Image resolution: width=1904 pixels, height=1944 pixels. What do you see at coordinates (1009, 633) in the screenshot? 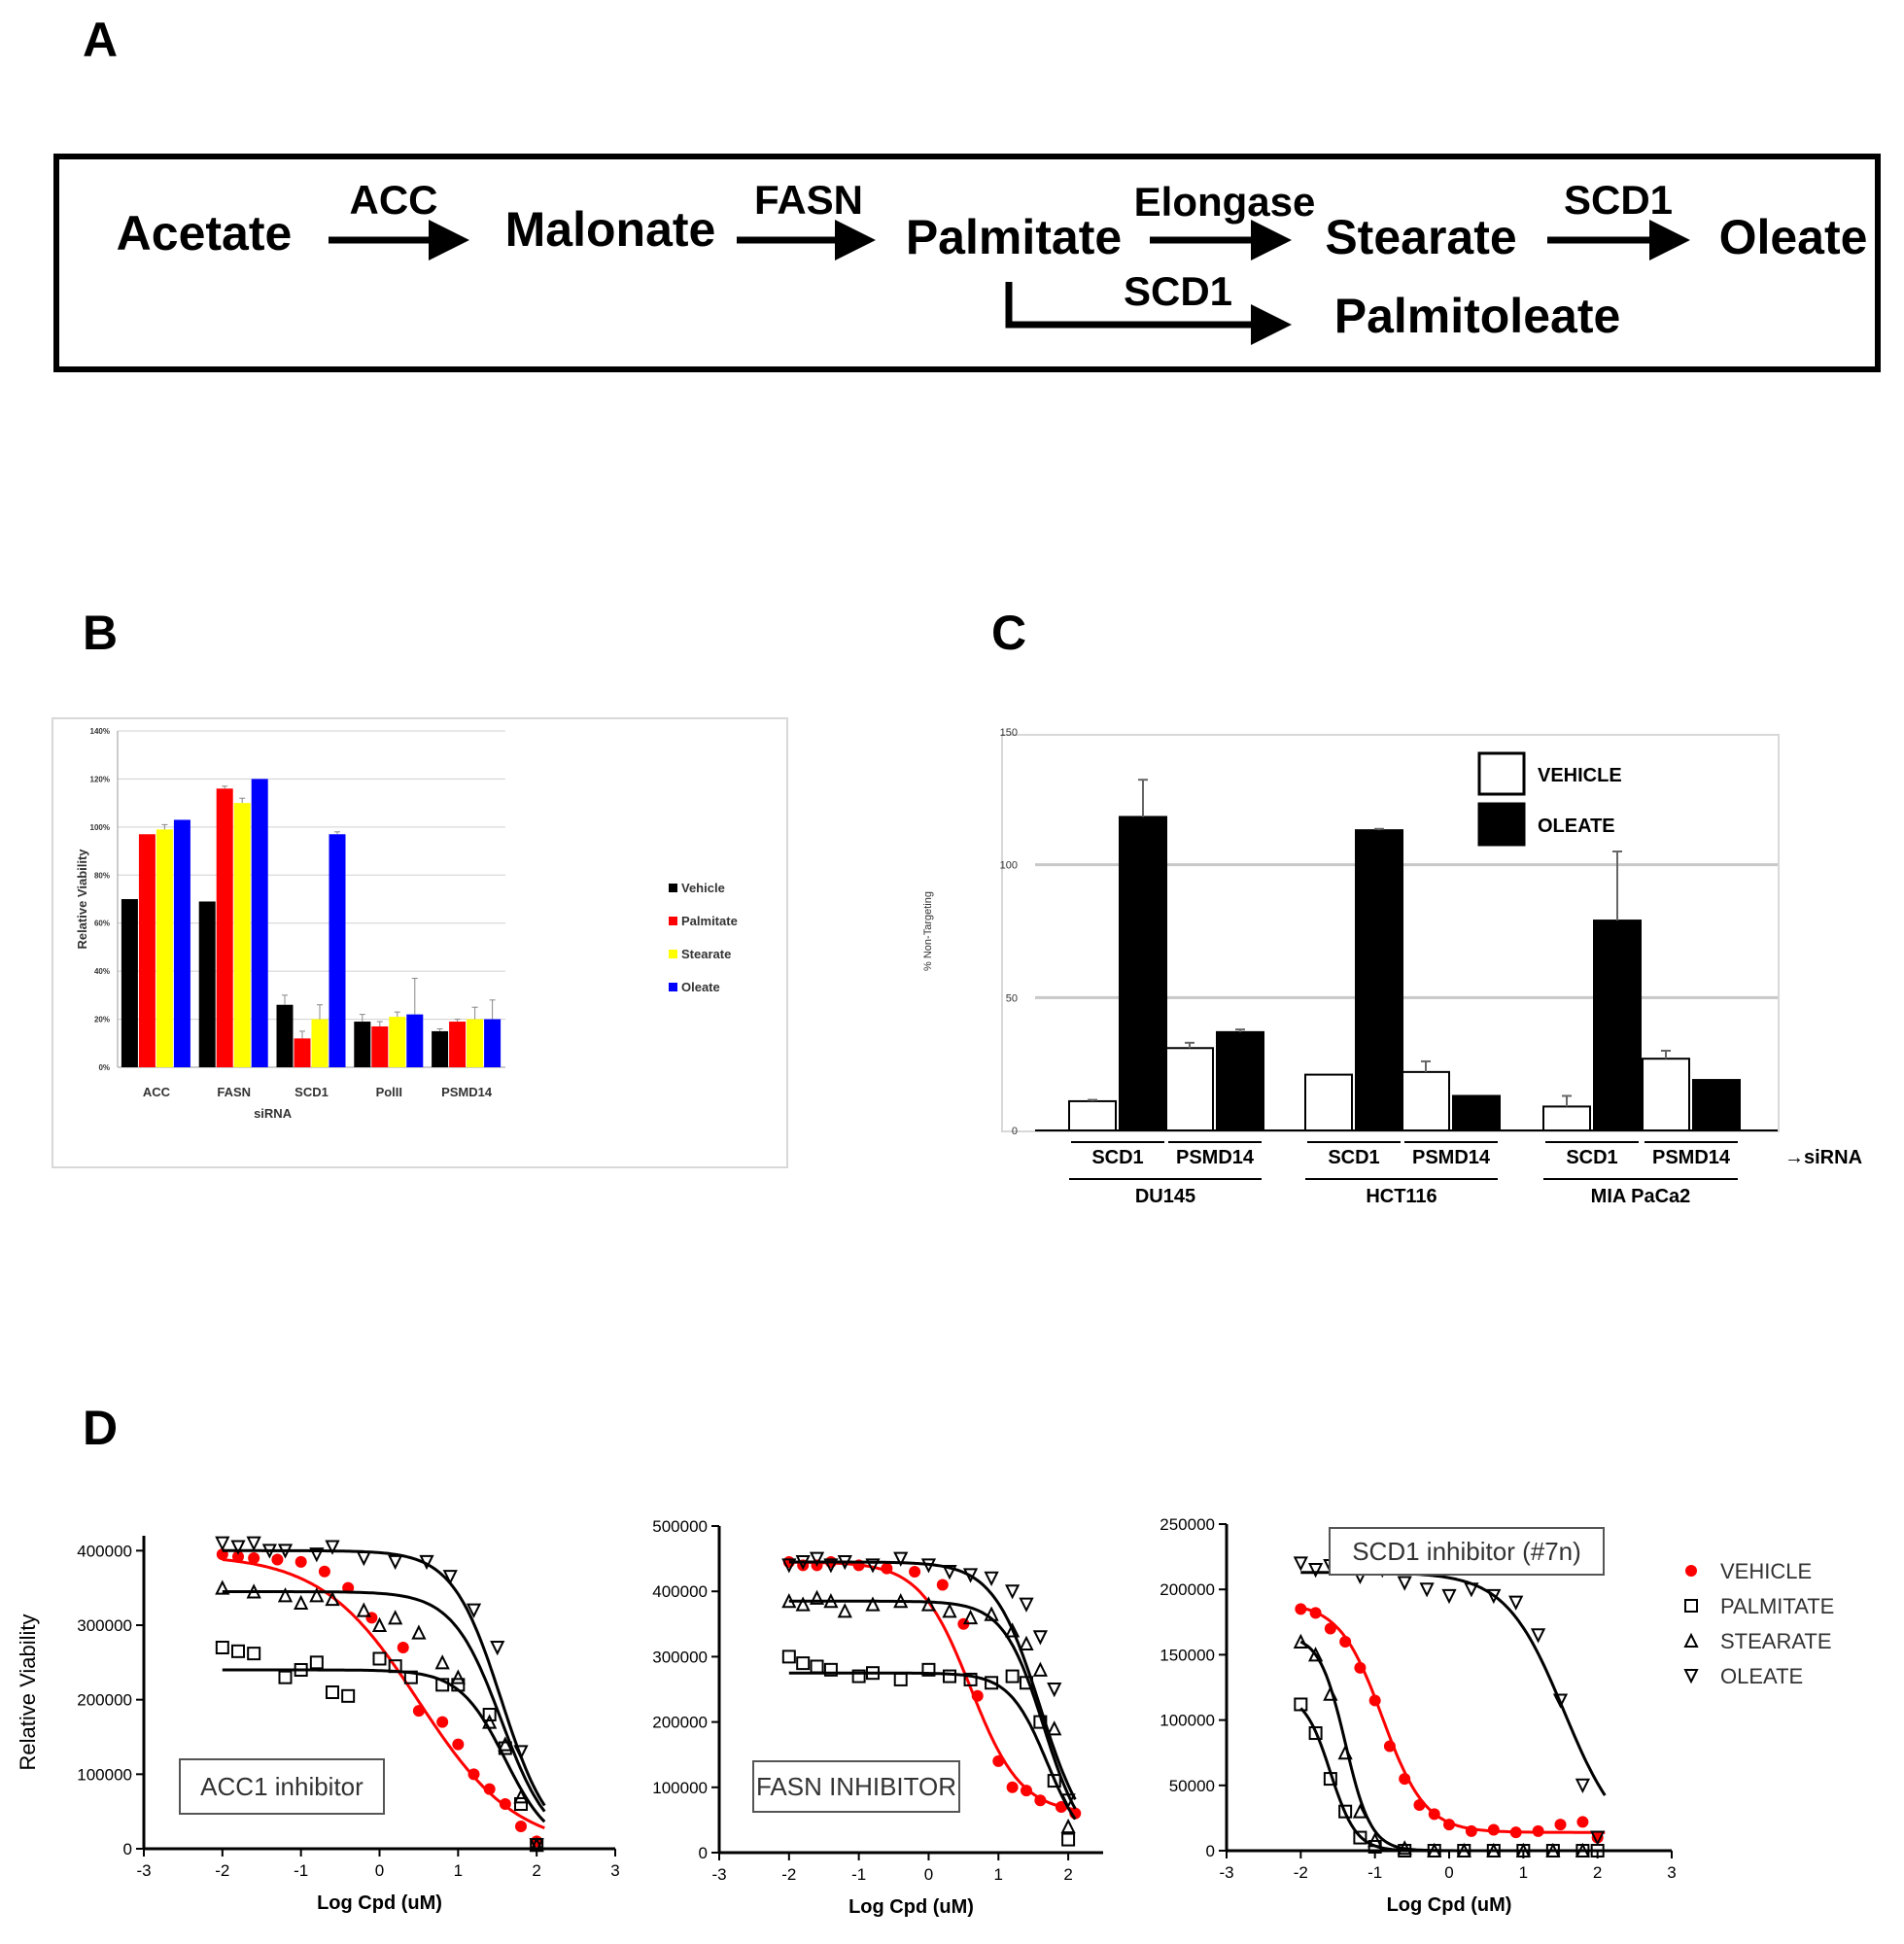
I see `panel-label-c: C` at bounding box center [1009, 633].